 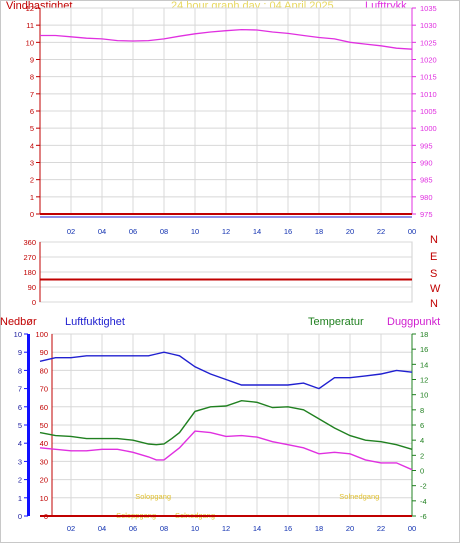 I want to click on rain-tick-label: 7, so click(x=20, y=389).